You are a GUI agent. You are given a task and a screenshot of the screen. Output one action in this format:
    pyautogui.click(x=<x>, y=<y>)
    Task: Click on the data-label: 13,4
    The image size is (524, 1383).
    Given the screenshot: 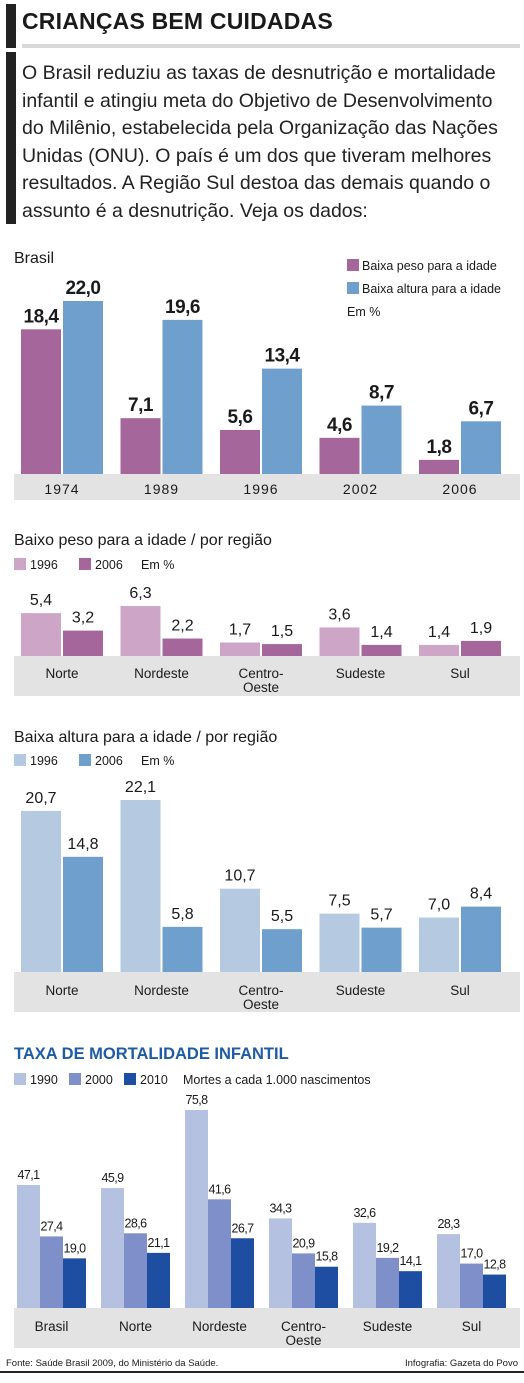 What is the action you would take?
    pyautogui.click(x=283, y=356)
    